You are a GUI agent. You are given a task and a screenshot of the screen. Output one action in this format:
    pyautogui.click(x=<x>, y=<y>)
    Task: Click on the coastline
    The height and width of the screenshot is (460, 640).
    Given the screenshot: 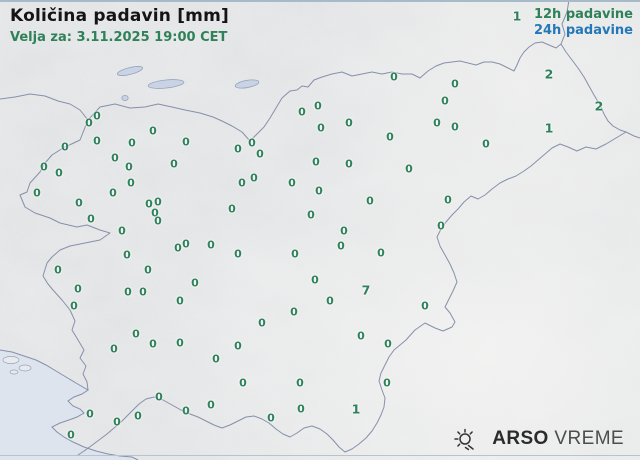 What is the action you would take?
    pyautogui.click(x=69, y=404)
    